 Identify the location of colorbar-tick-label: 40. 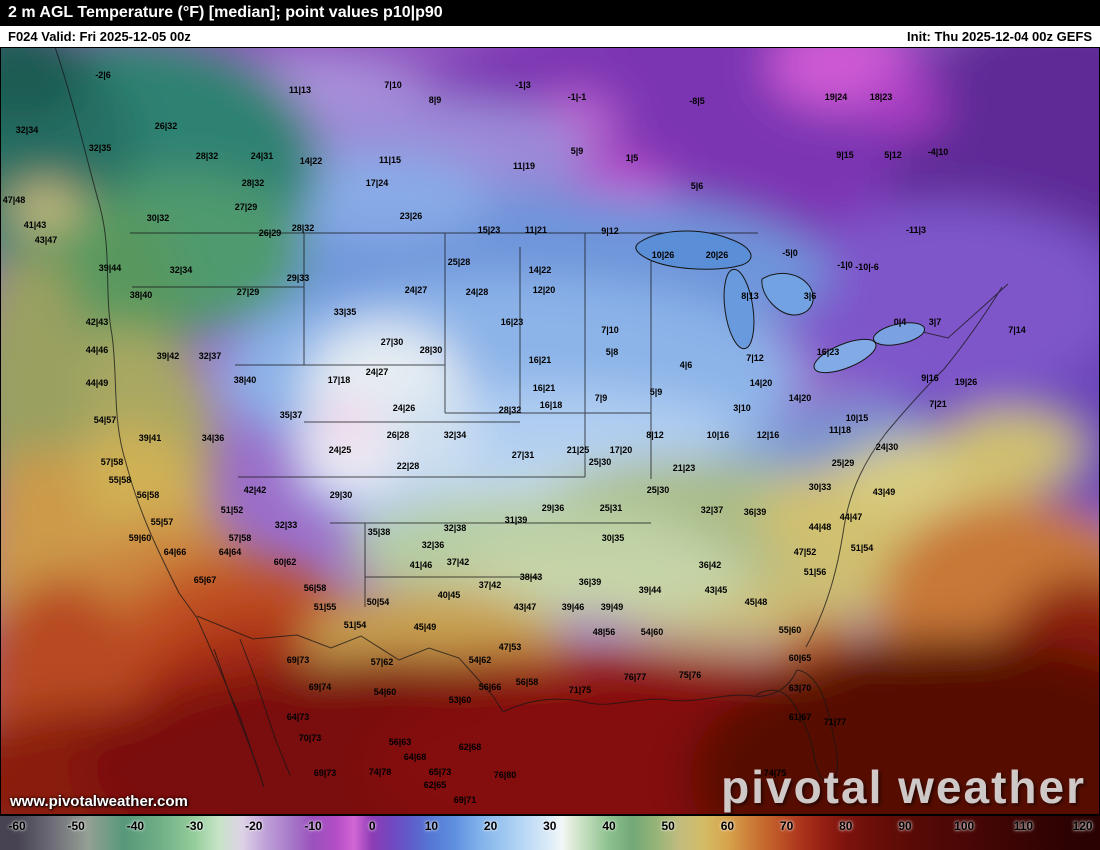
(609, 826).